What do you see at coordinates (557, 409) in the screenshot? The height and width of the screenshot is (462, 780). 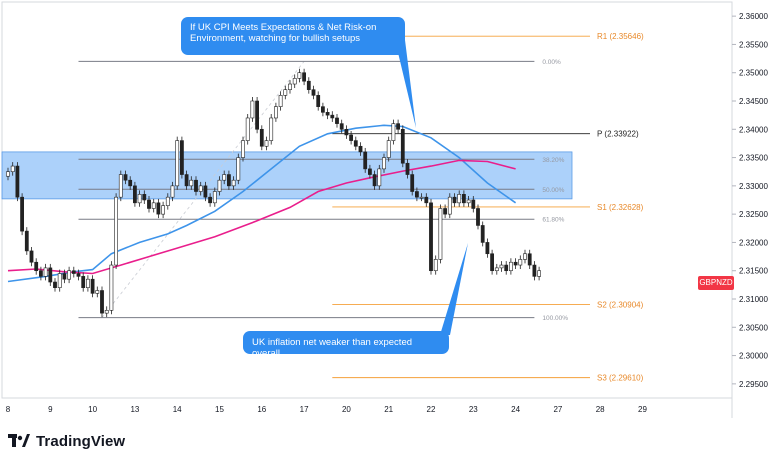 I see `x-tick-label: 27` at bounding box center [557, 409].